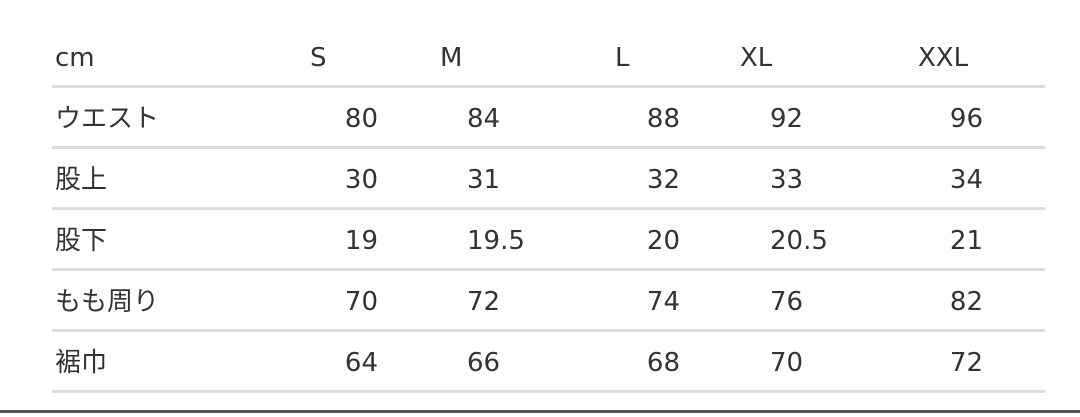  I want to click on measurement-value: 82, so click(966, 302).